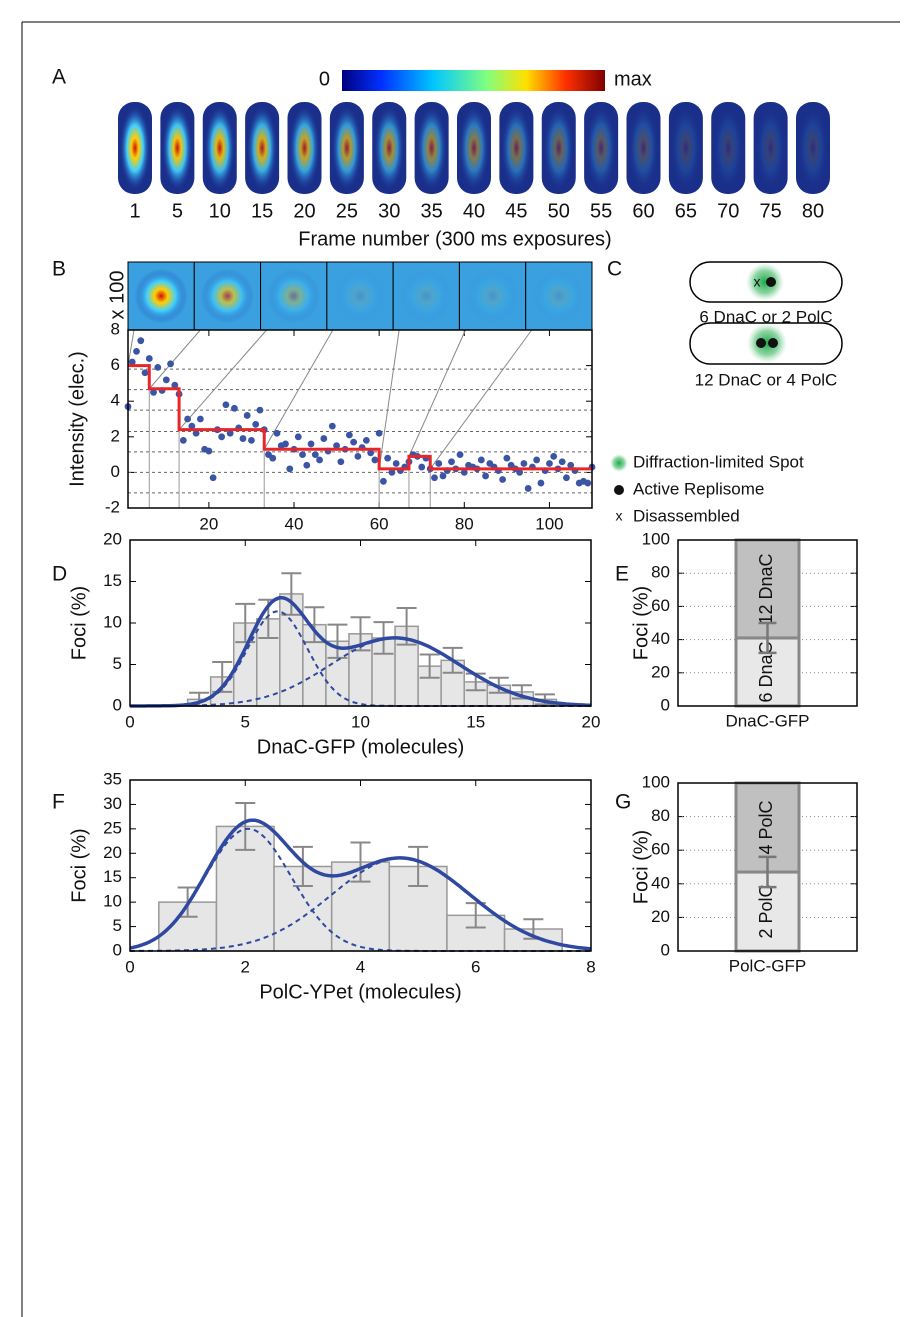 The width and height of the screenshot is (923, 1317). What do you see at coordinates (112, 506) in the screenshot?
I see `y-tick-label: -2` at bounding box center [112, 506].